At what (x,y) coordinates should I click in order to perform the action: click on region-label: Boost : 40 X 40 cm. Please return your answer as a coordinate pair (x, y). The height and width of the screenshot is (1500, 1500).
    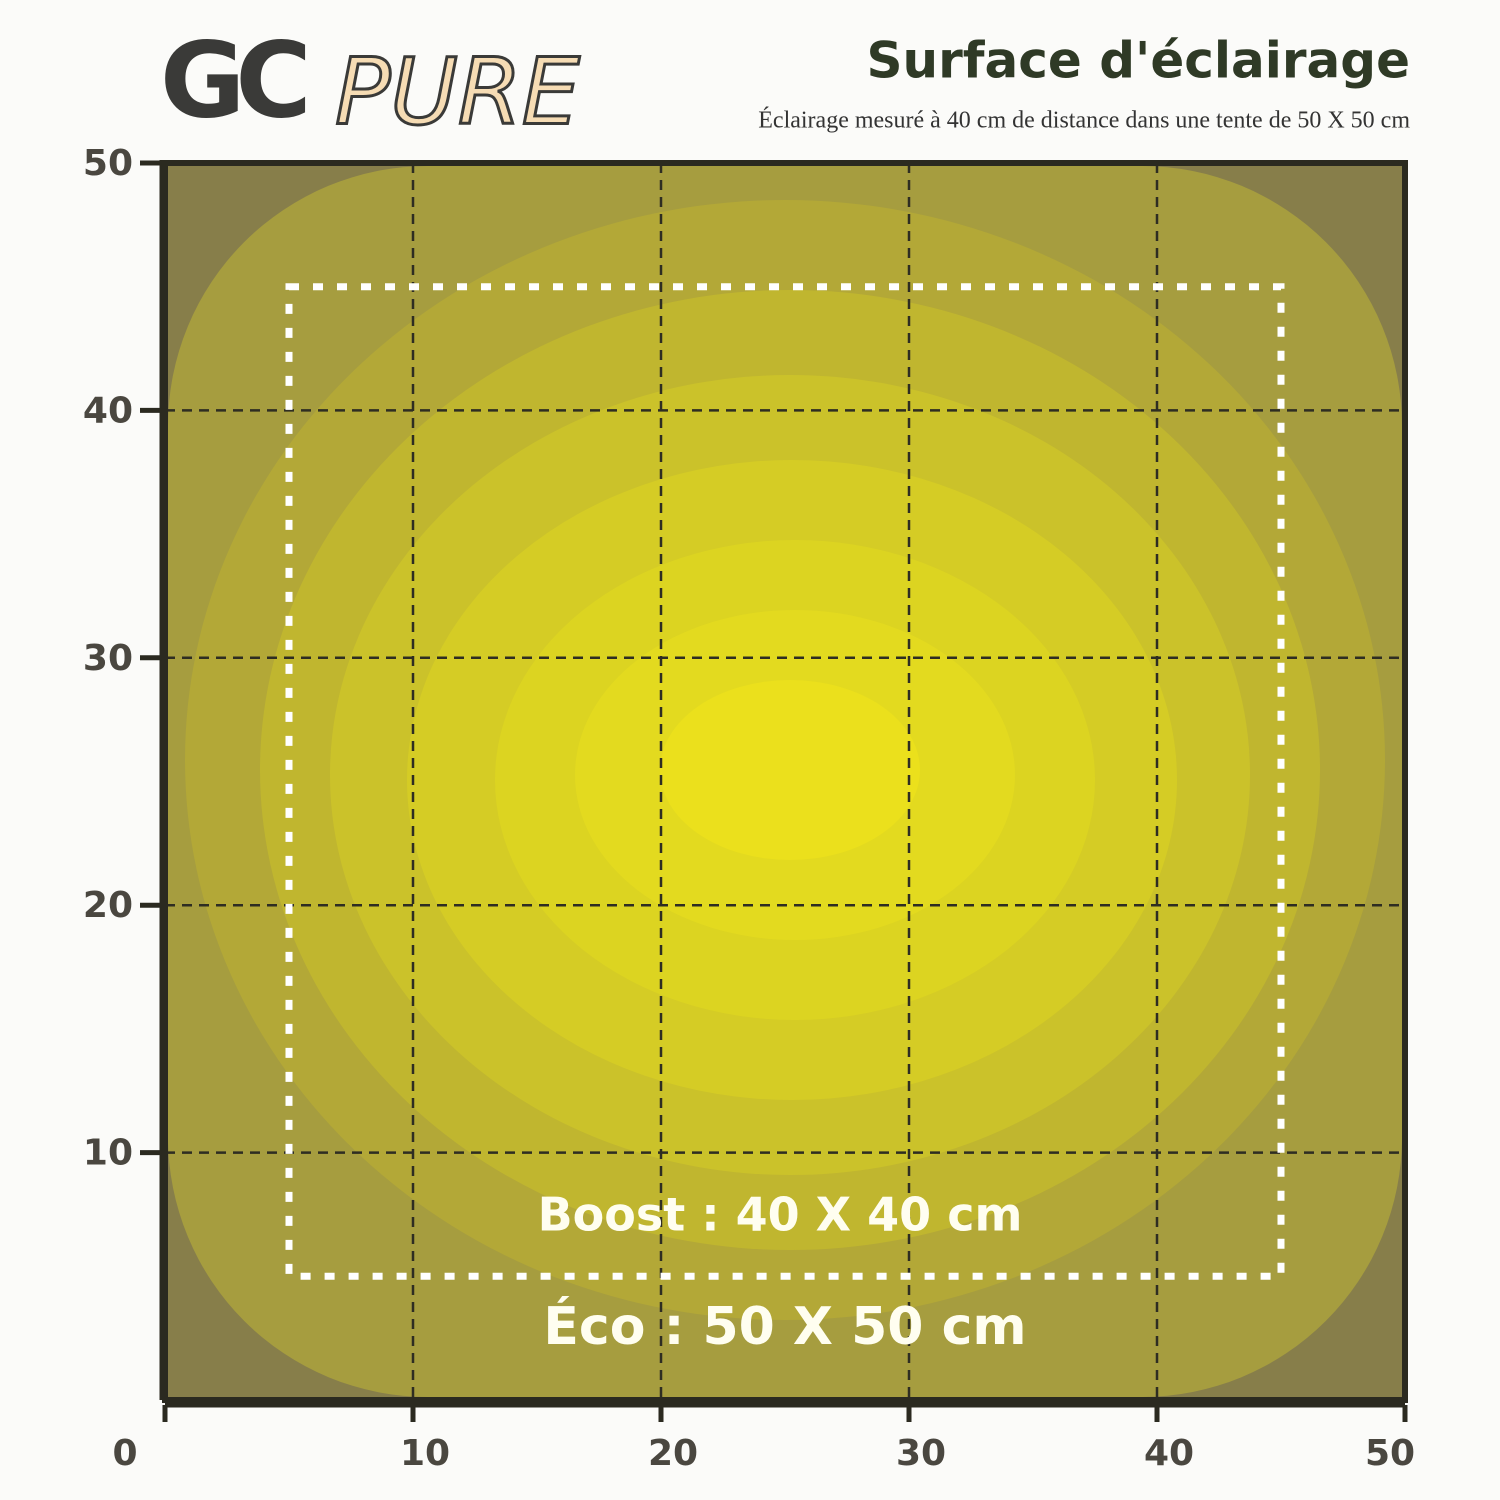
    Looking at the image, I should click on (780, 1215).